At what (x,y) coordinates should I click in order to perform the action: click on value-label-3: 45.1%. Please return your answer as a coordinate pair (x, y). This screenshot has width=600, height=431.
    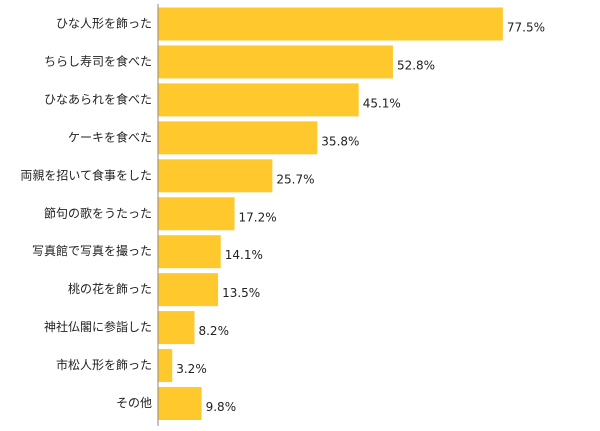
    Looking at the image, I should click on (382, 103).